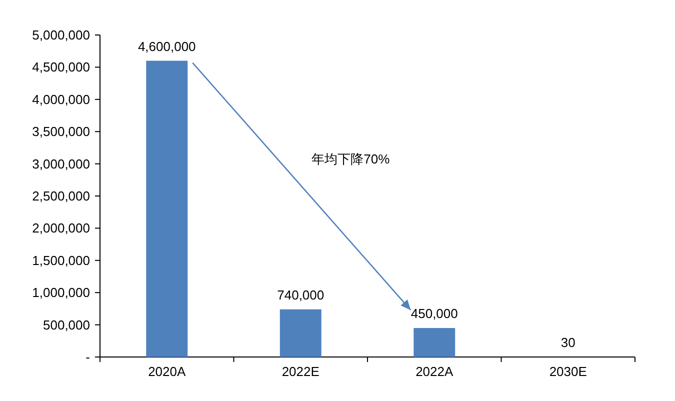 This screenshot has height=401, width=675. I want to click on y-tick-label: 1,000,000, so click(61, 292).